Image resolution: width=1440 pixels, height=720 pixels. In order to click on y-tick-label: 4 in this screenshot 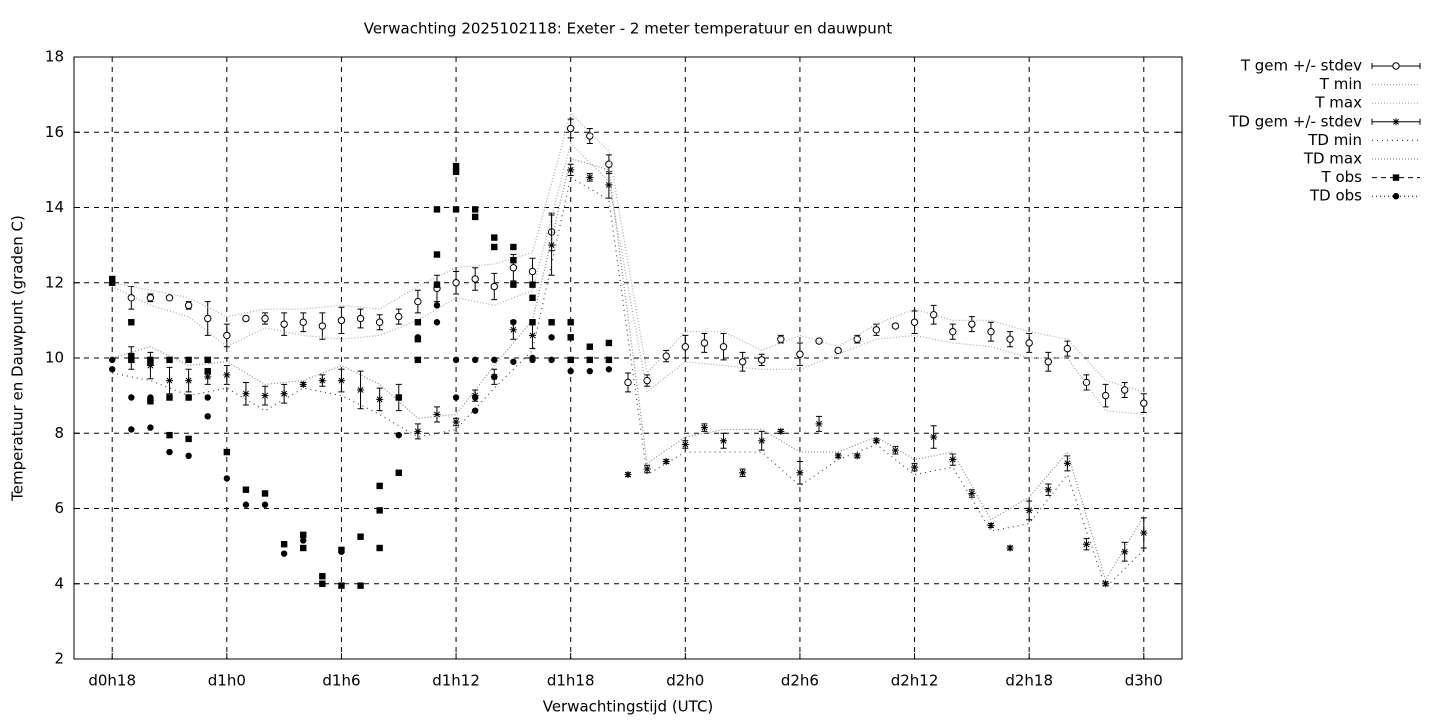, I will do `click(59, 583)`.